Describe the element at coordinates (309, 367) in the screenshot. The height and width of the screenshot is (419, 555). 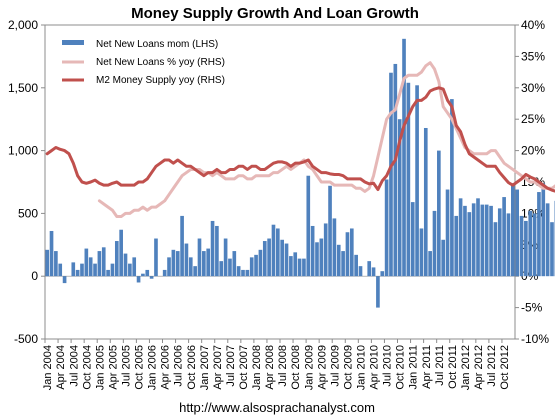
I see `x-tick-label: Jan 2009` at that location.